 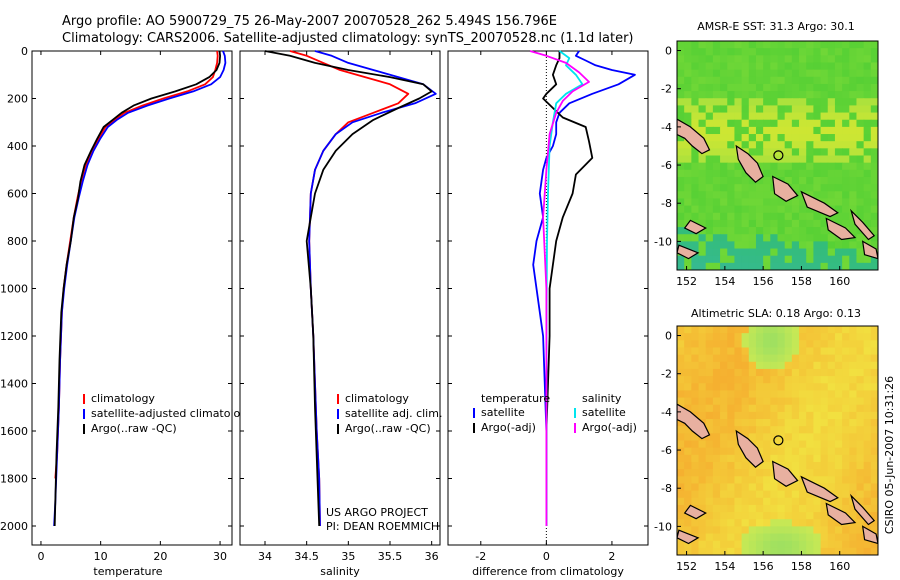 I want to click on difference-legend-salinity-header: salinity, so click(x=602, y=398).